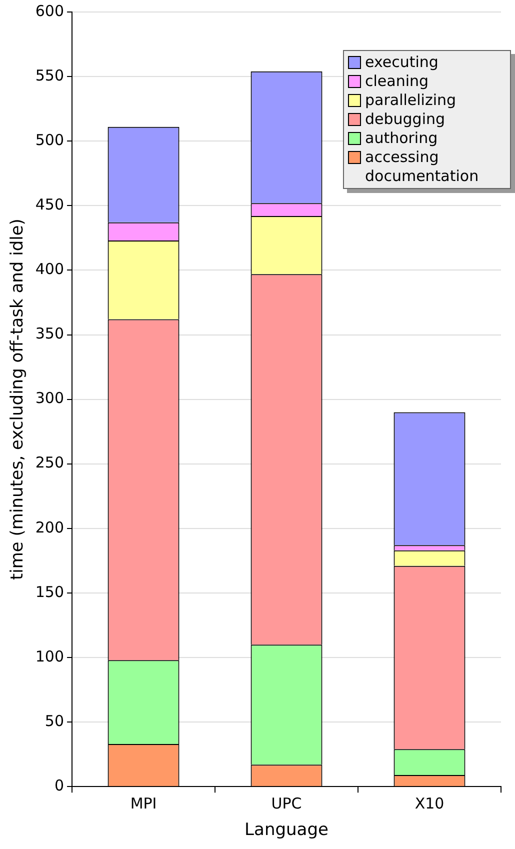 The height and width of the screenshot is (849, 515). I want to click on y-axis-title: time (minutes, excluding off-task and idle), so click(18, 399).